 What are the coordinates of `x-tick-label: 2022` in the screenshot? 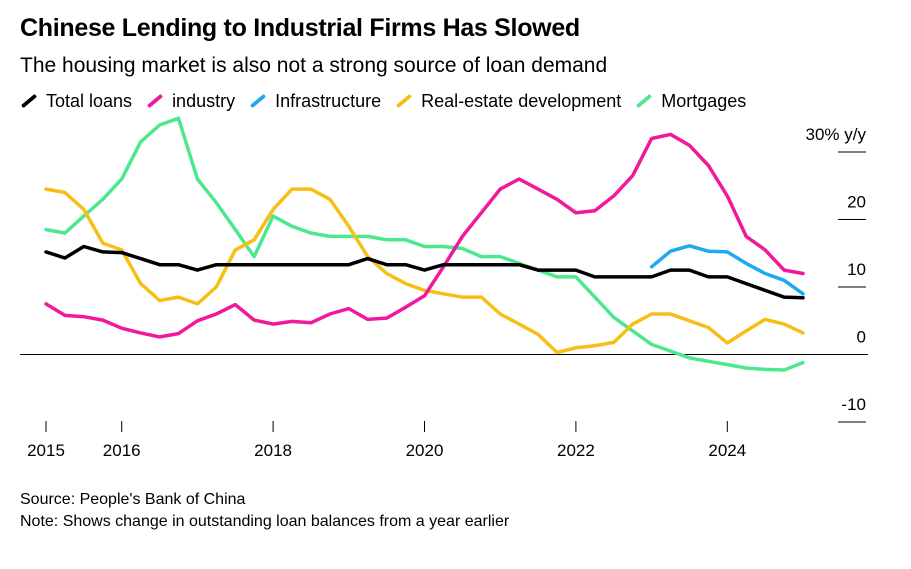 It's located at (576, 450).